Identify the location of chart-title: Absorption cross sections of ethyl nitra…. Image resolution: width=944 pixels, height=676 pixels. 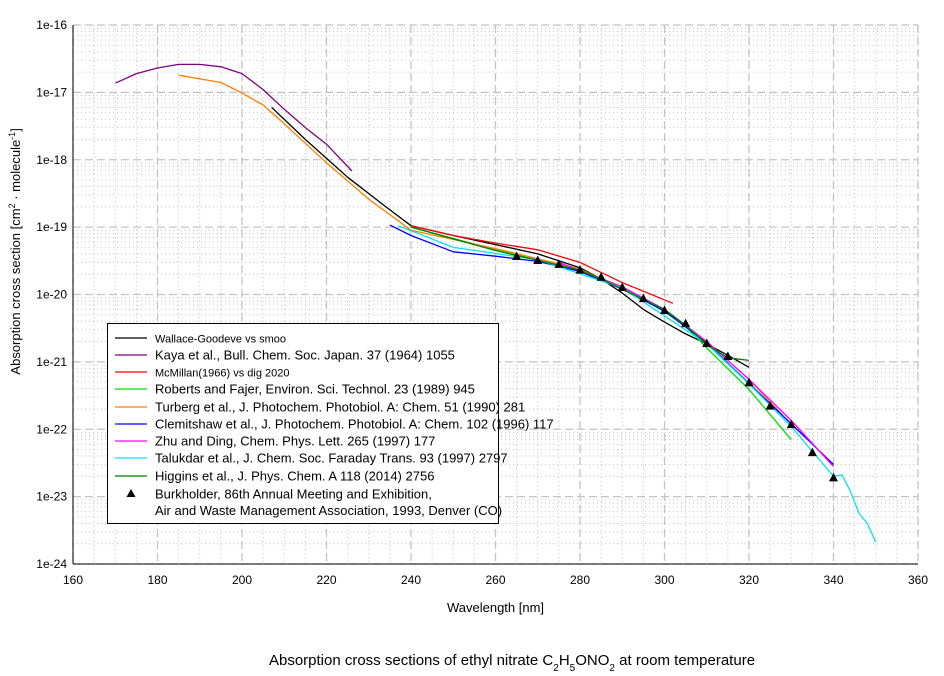
(512, 663).